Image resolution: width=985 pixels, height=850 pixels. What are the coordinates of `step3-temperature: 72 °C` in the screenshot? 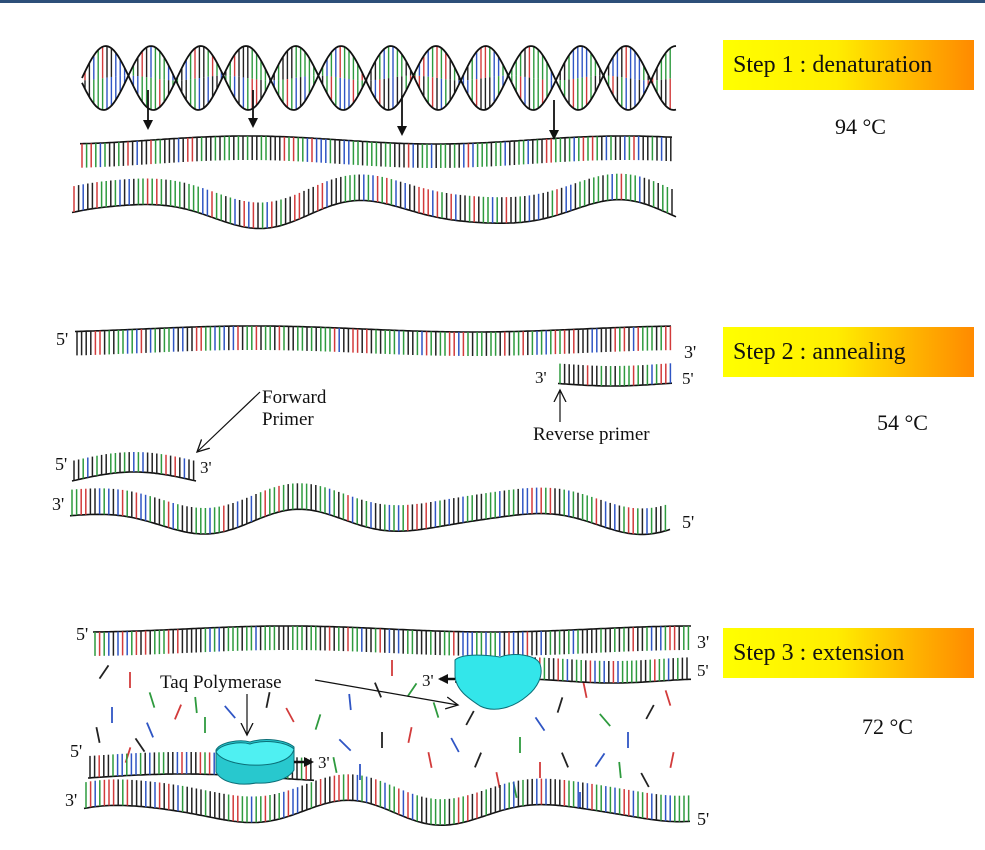 It's located at (887, 726).